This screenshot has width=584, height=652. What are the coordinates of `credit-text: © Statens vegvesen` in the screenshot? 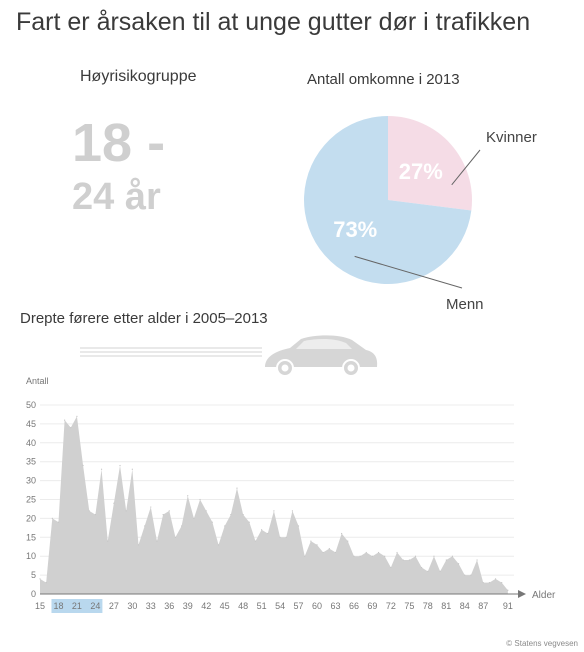 It's located at (542, 643).